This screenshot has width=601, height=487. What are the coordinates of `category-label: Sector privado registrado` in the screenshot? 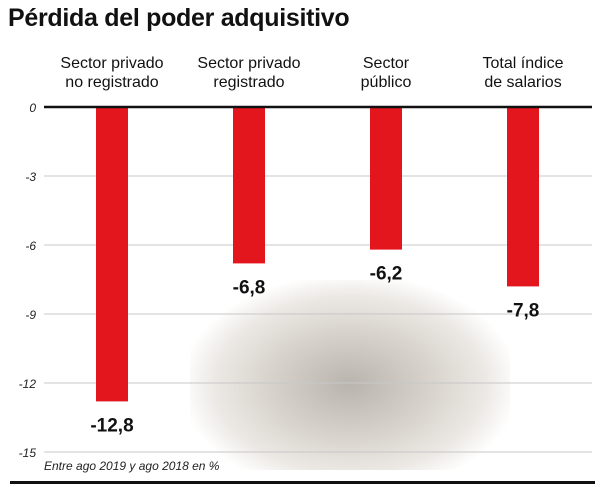 It's located at (249, 73).